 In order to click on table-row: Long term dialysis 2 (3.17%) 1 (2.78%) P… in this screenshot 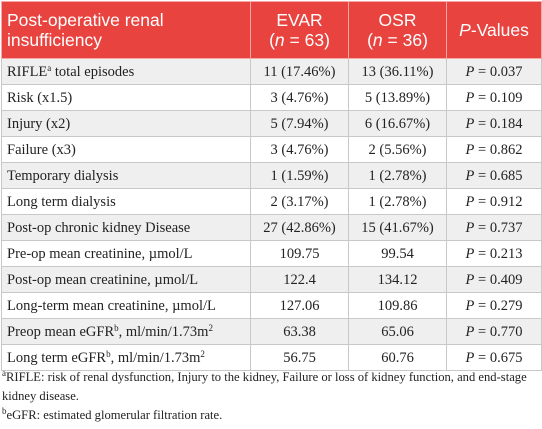, I will do `click(271, 201)`.